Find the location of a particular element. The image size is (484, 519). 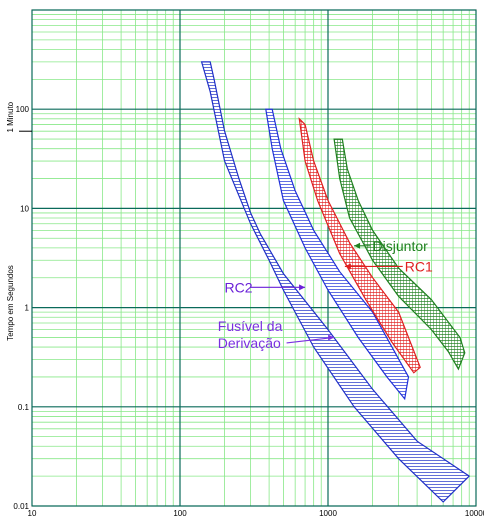

x-tick-label: 100 is located at coordinates (180, 513).